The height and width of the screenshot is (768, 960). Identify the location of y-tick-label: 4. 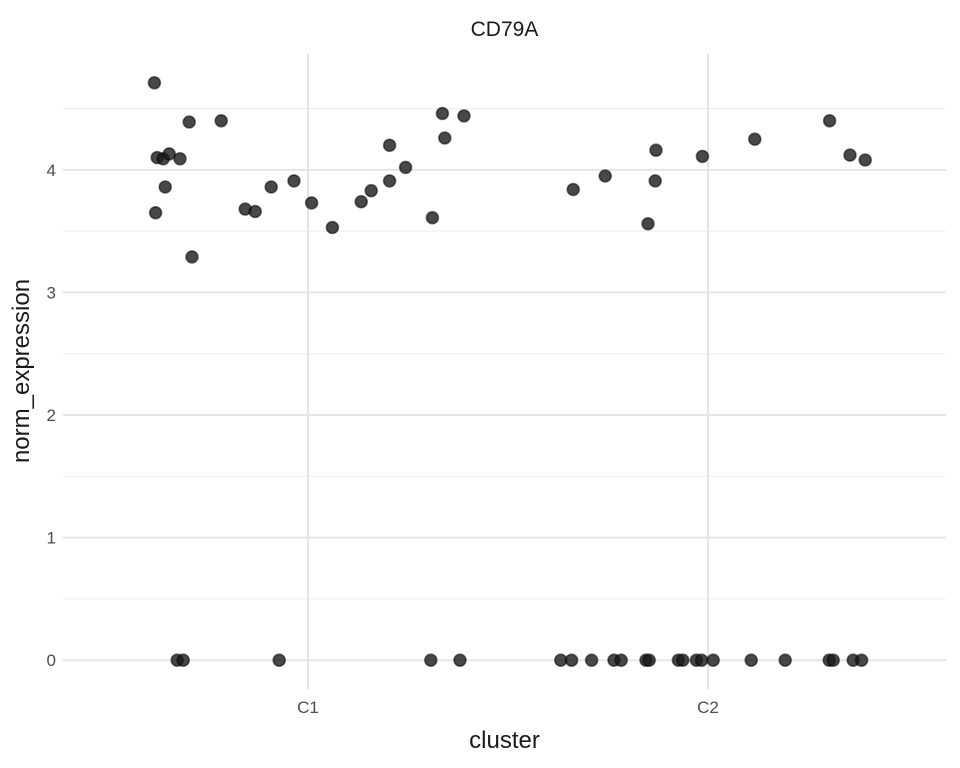
(51, 170).